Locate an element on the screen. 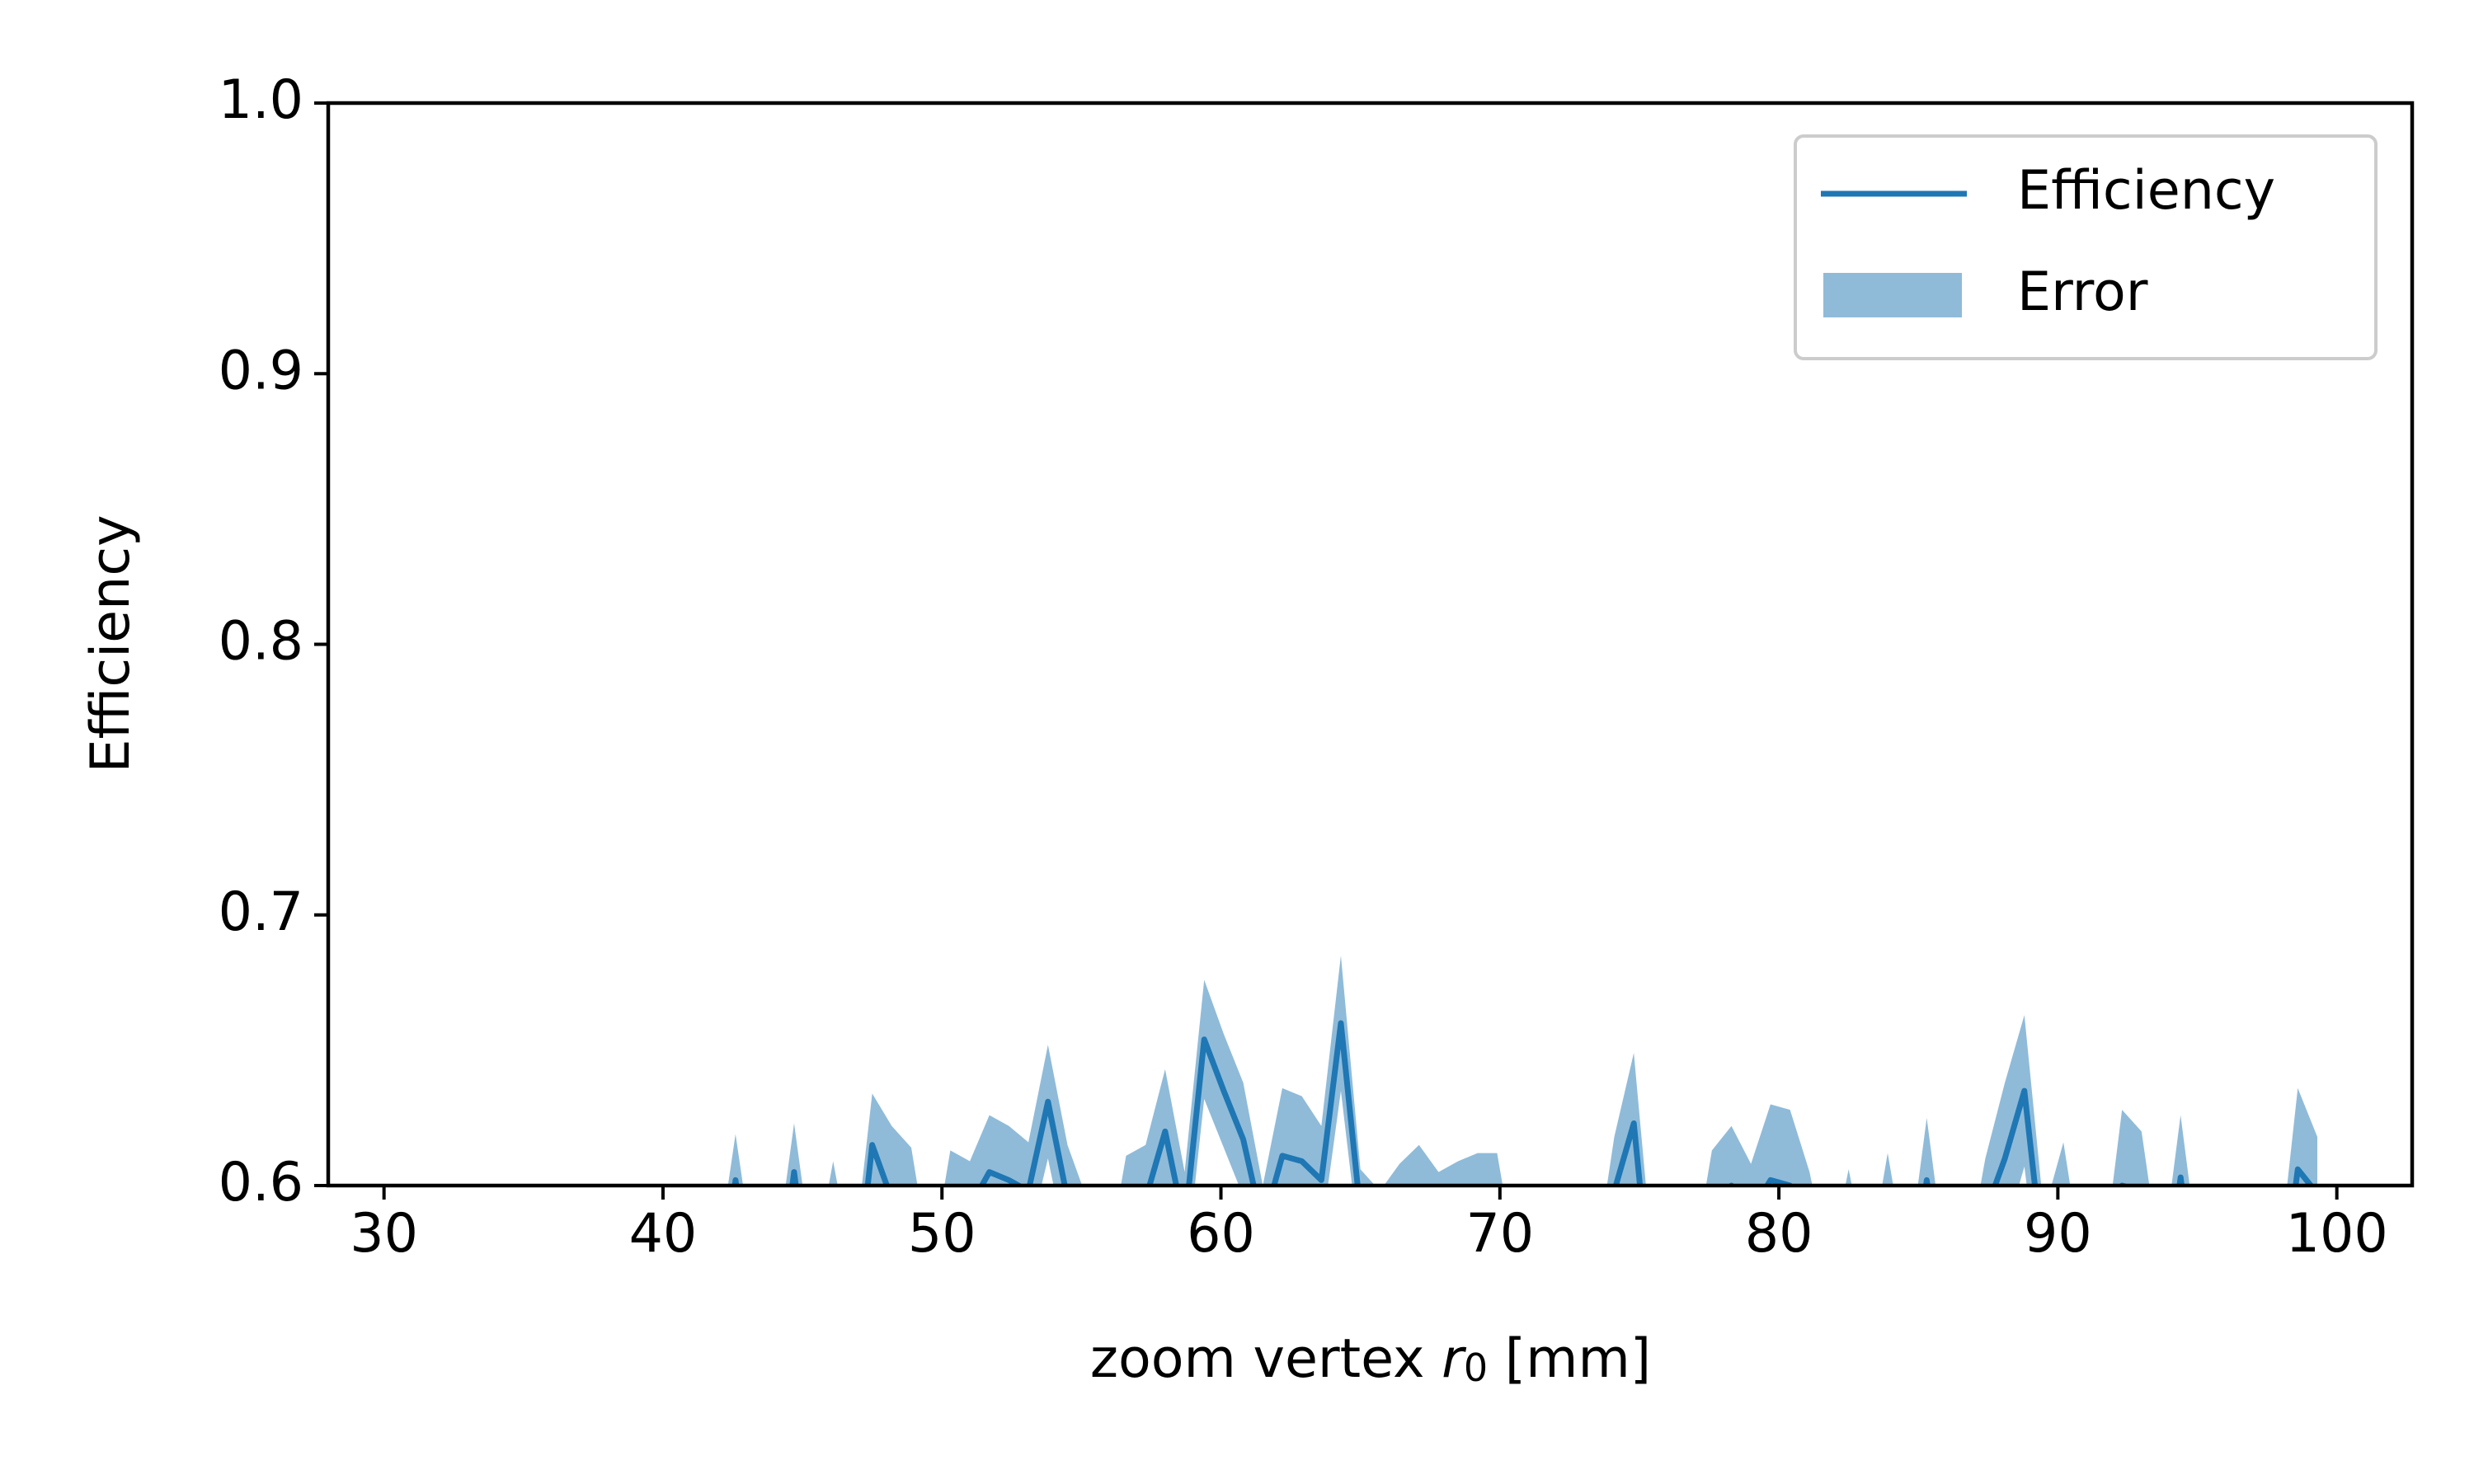  error-band is located at coordinates (1522, 1070).